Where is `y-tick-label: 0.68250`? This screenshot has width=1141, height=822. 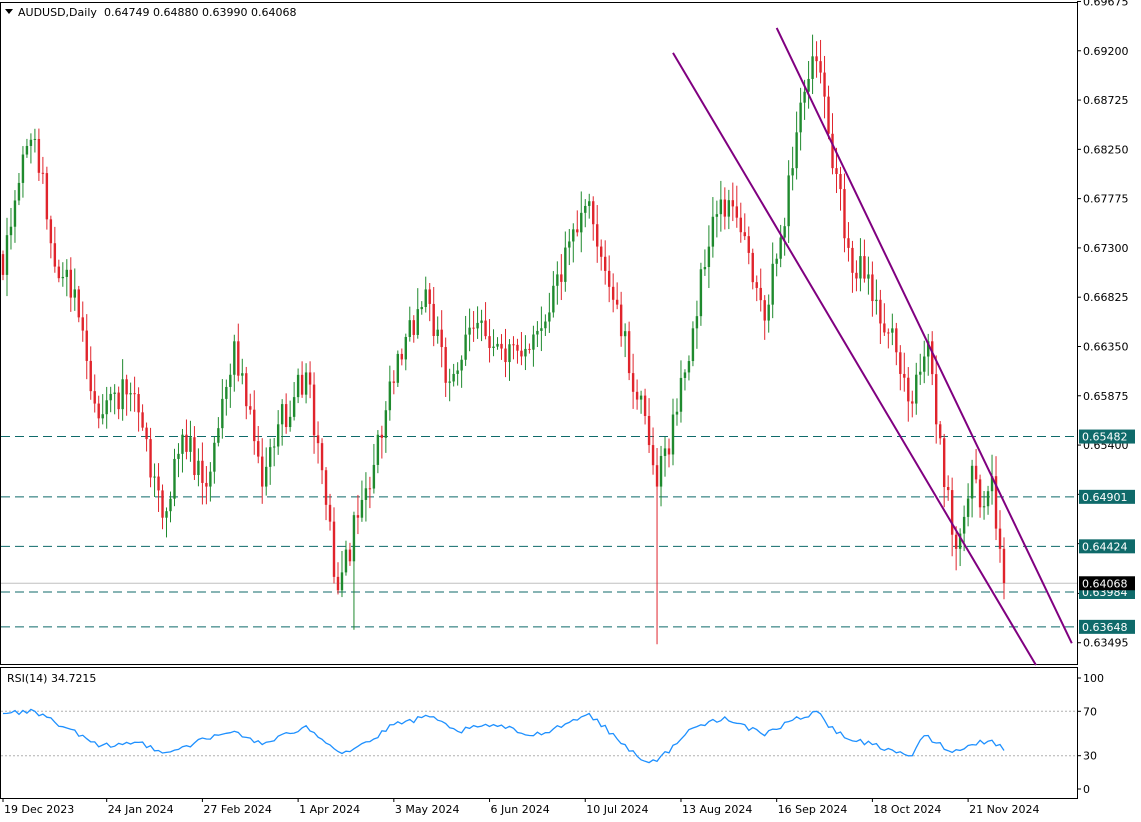
y-tick-label: 0.68250 is located at coordinates (1106, 149).